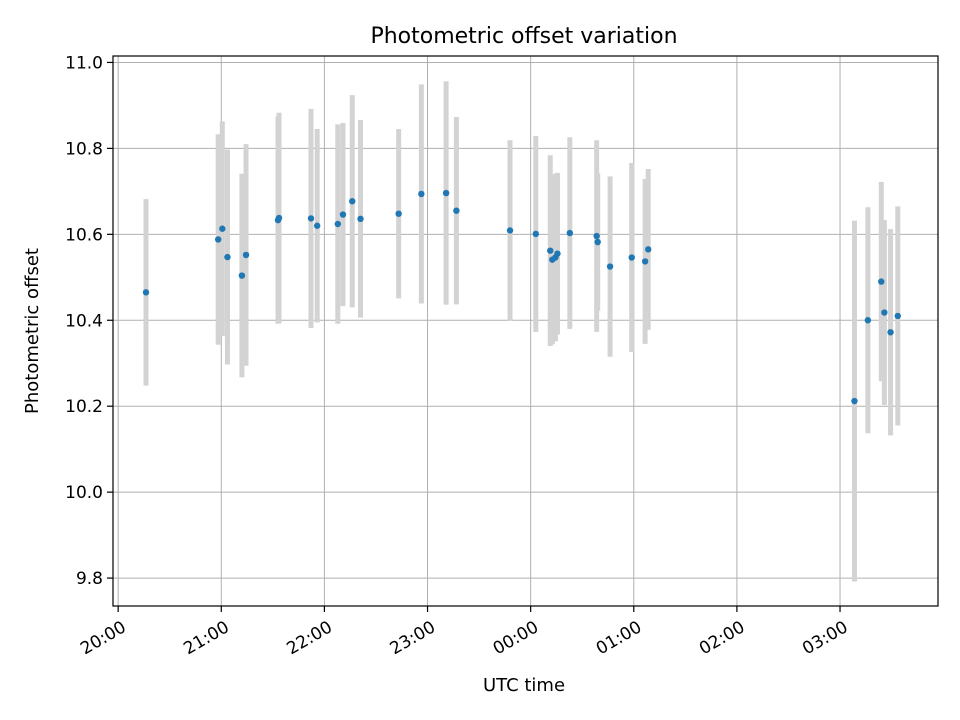 The image size is (960, 720). I want to click on x-axis-label: UTC time, so click(524, 685).